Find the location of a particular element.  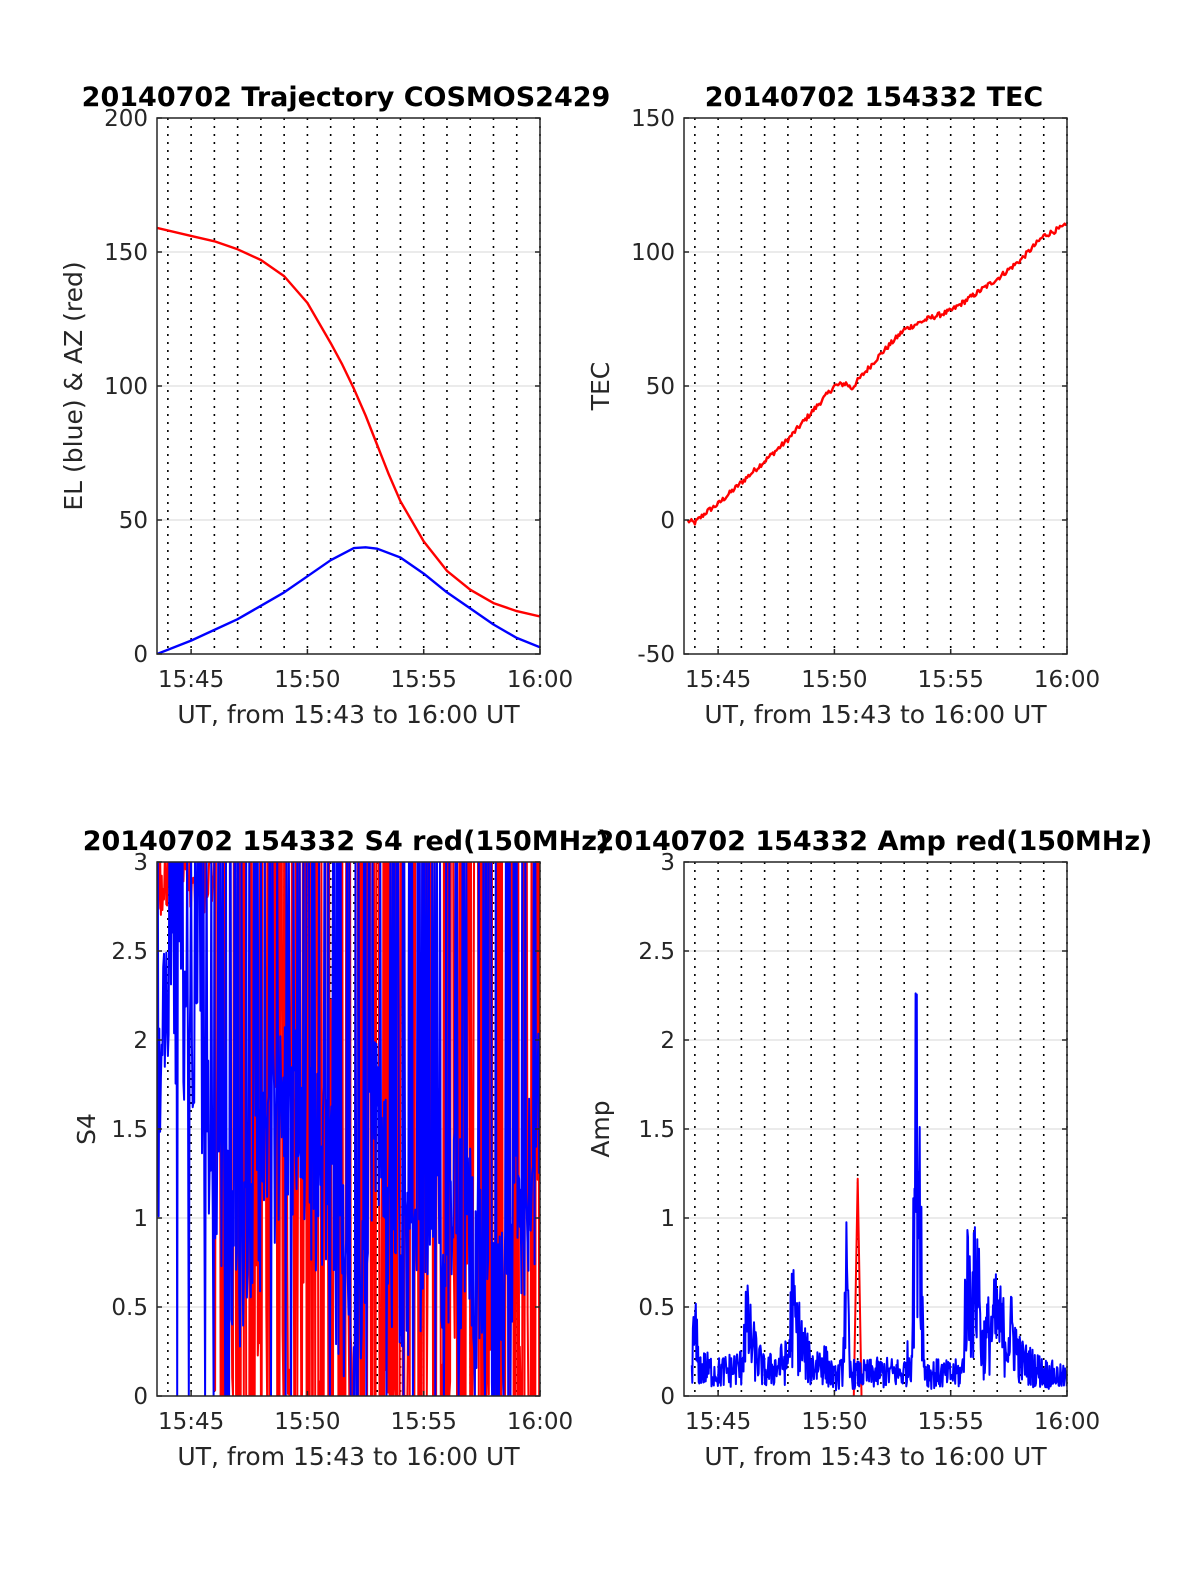

chart-title: 20140702 Trajectory COSMOS2429 is located at coordinates (346, 97).